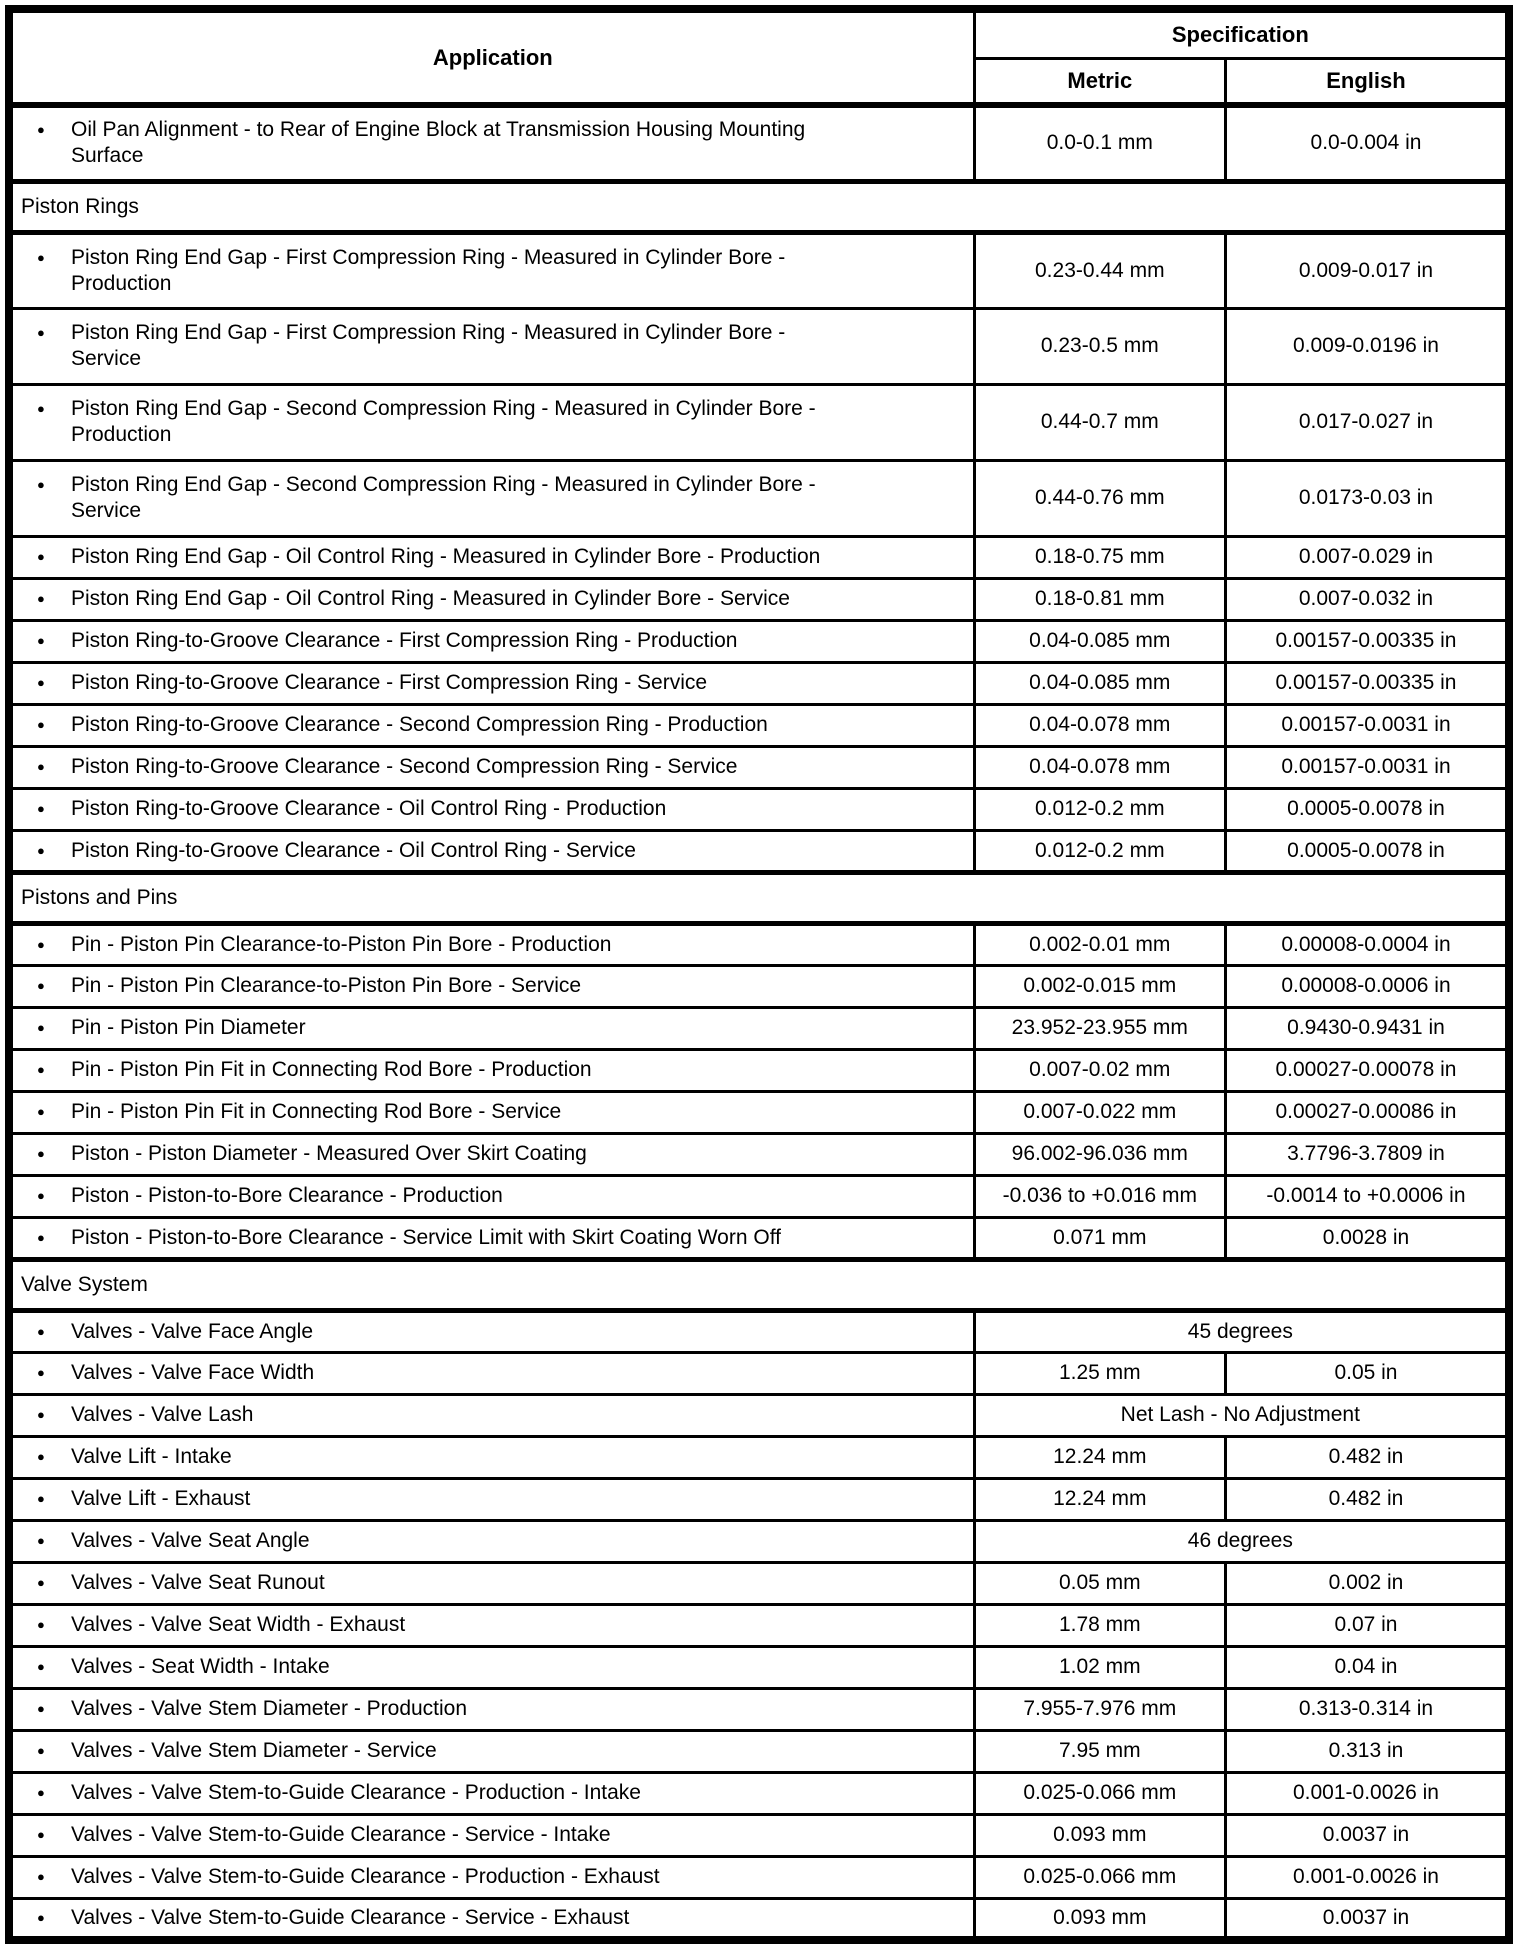  Describe the element at coordinates (1099, 1028) in the screenshot. I see `metric-value-cell: 23.952-23.955 mm` at that location.